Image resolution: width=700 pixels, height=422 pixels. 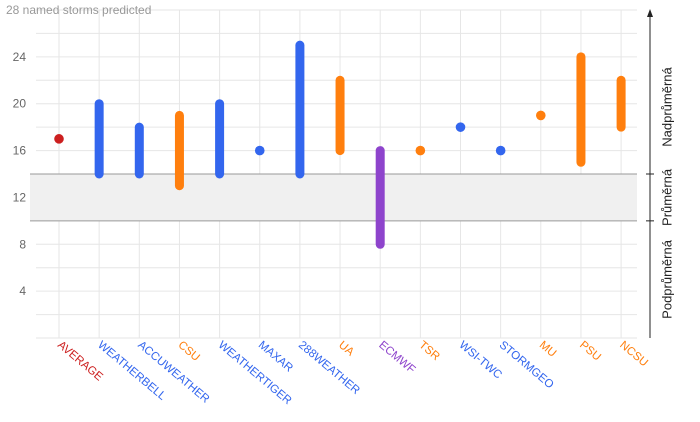 I want to click on category-label: PSU, so click(x=590, y=351).